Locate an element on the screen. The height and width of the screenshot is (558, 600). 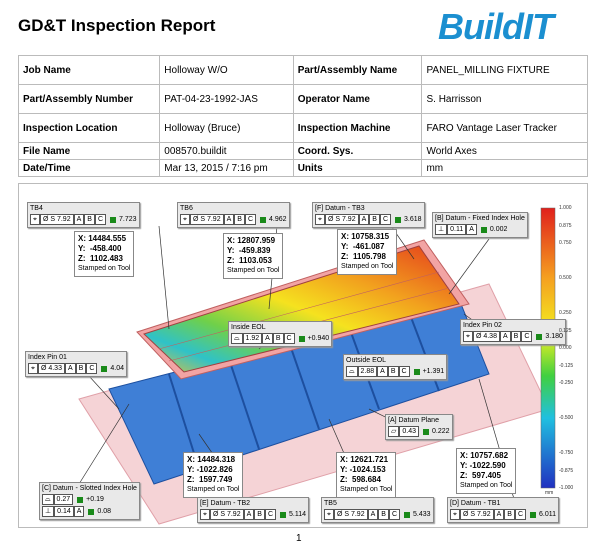
control-frame: ⊥ 0.14 A 0.08 is located at coordinates (89, 511).